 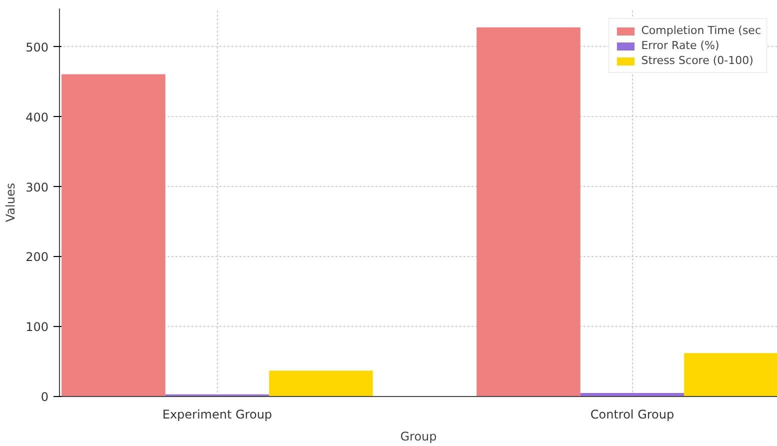 What do you see at coordinates (697, 60) in the screenshot?
I see `legend-label: Stress Score (0-100)` at bounding box center [697, 60].